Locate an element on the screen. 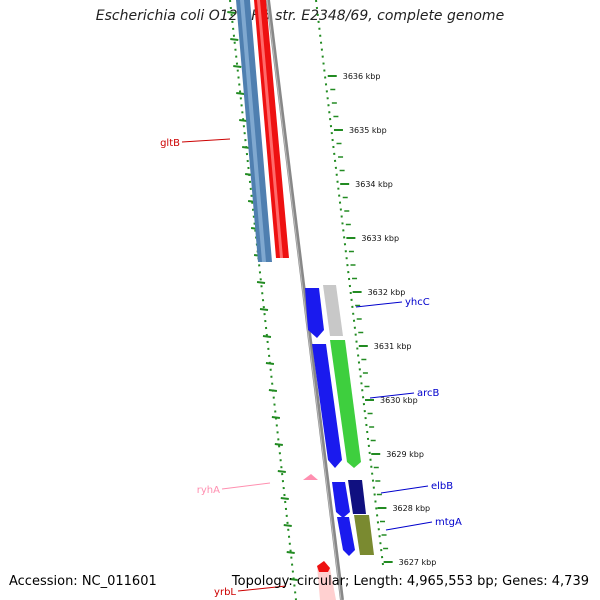 The width and height of the screenshot is (600, 600). gene-label-yrbL: yrbL is located at coordinates (225, 592).